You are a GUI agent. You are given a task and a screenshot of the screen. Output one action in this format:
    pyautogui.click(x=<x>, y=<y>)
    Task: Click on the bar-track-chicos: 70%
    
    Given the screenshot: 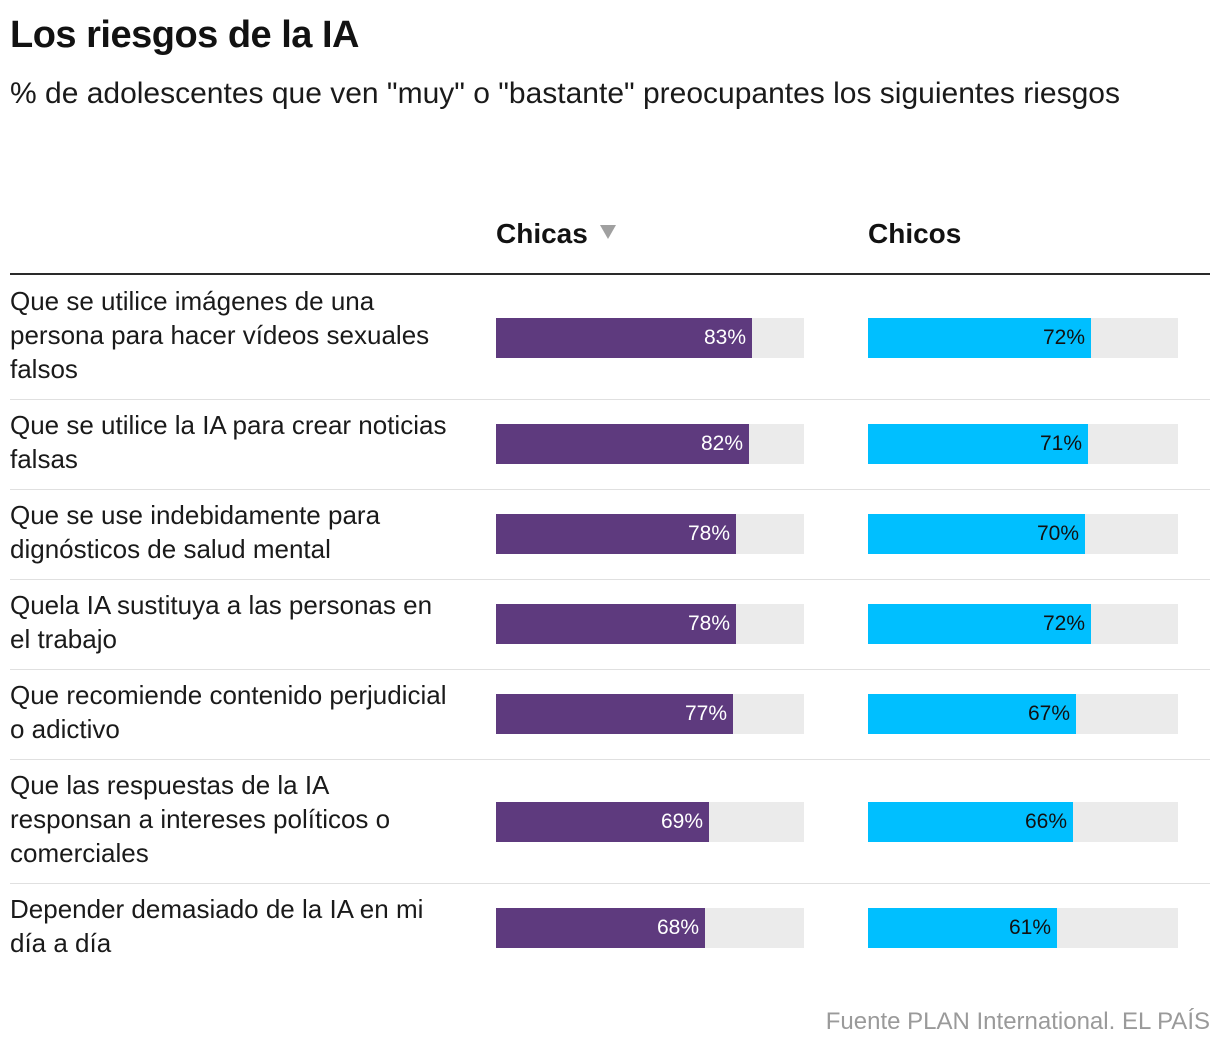 What is the action you would take?
    pyautogui.click(x=1023, y=534)
    